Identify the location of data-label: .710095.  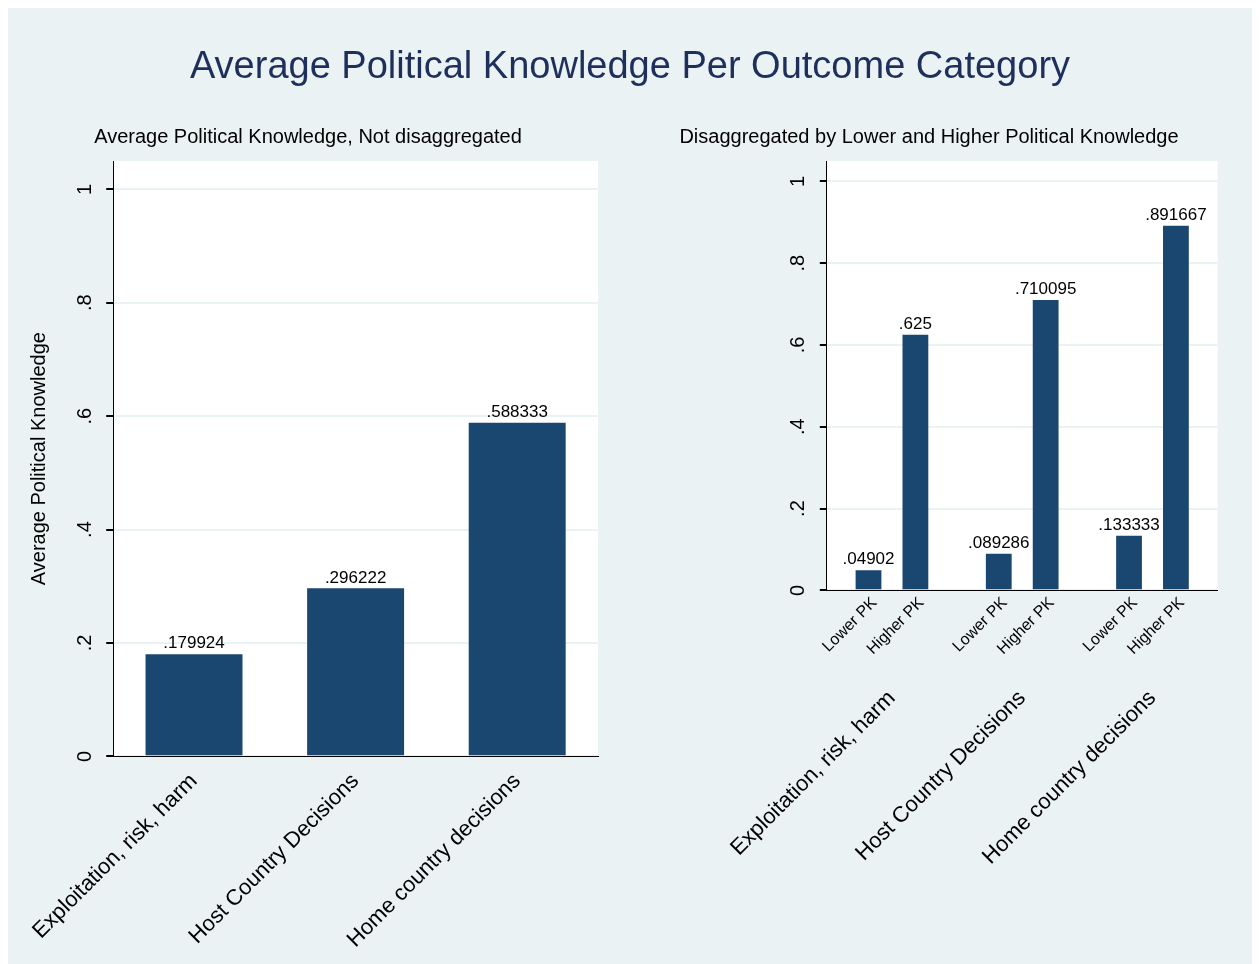
(1045, 289).